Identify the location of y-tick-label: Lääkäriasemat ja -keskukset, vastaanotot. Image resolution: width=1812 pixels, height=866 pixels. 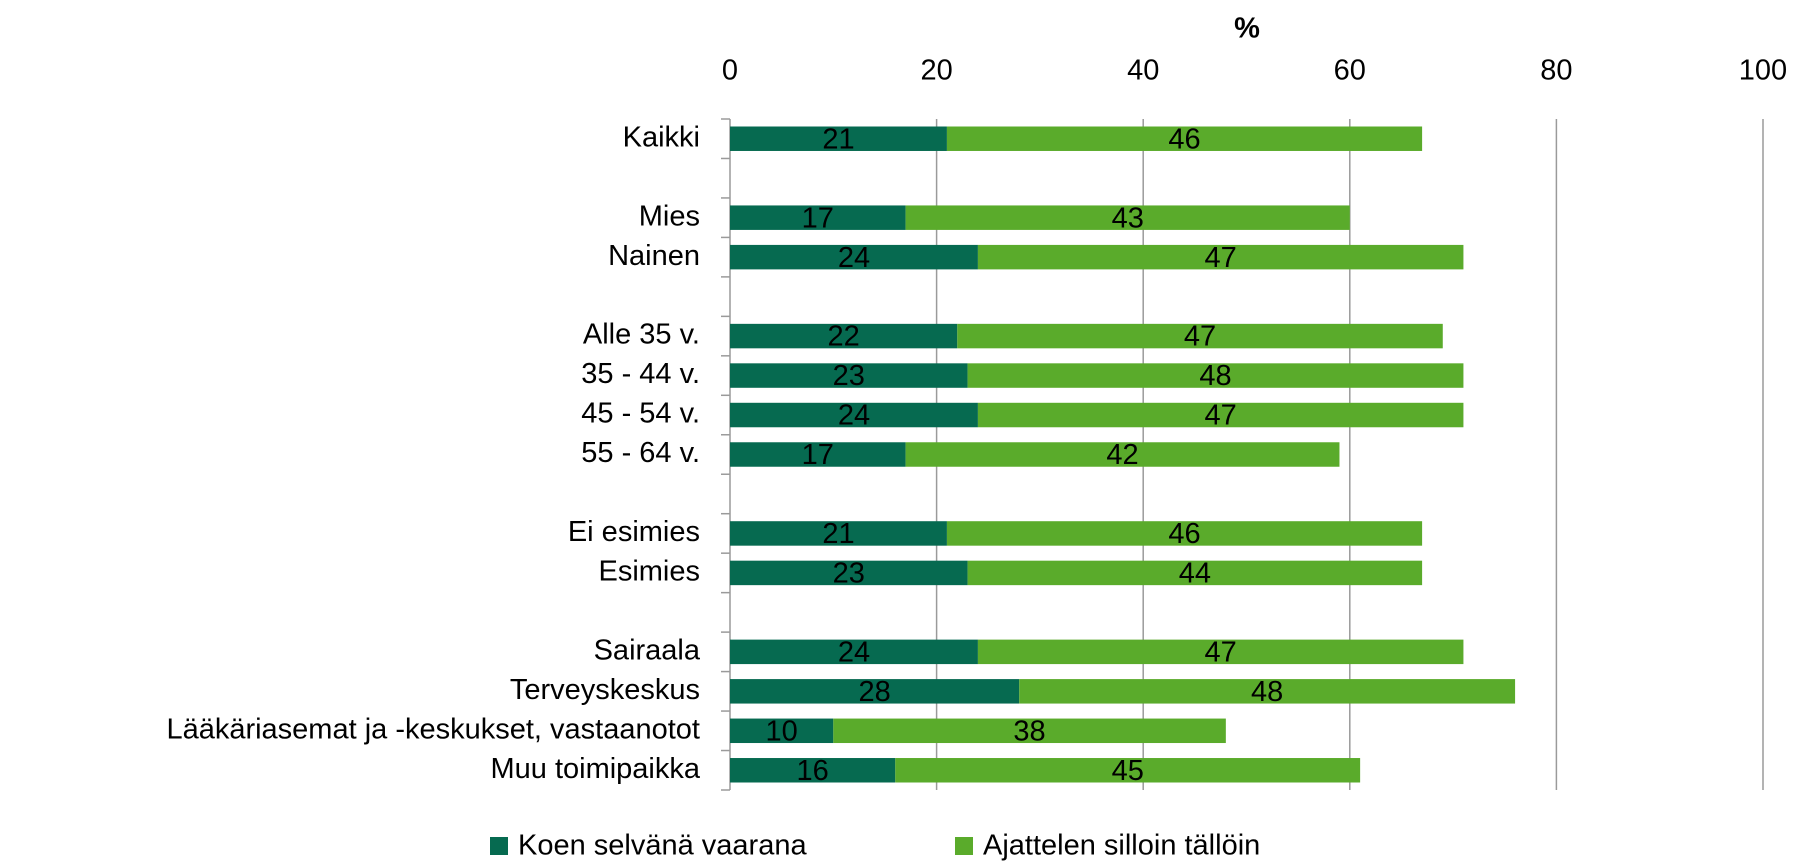
(433, 729).